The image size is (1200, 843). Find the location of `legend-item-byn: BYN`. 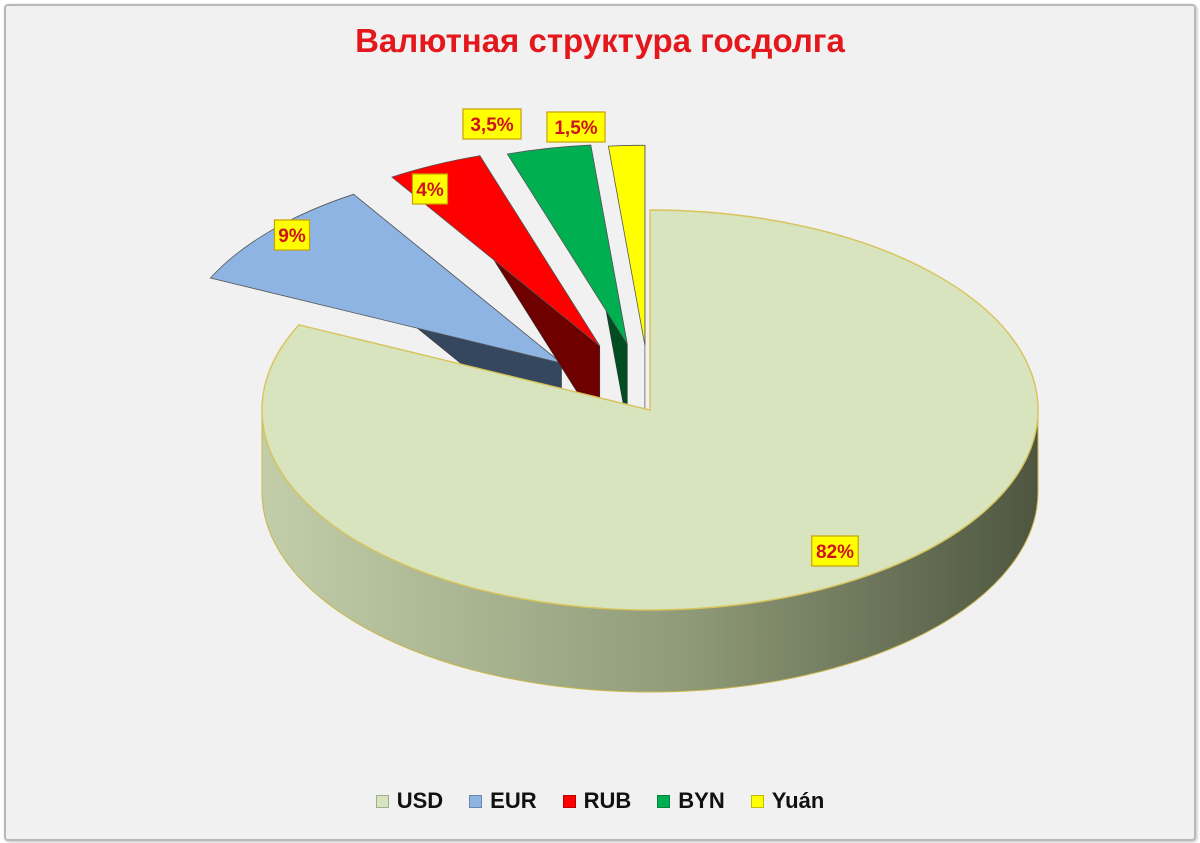

legend-item-byn: BYN is located at coordinates (691, 801).